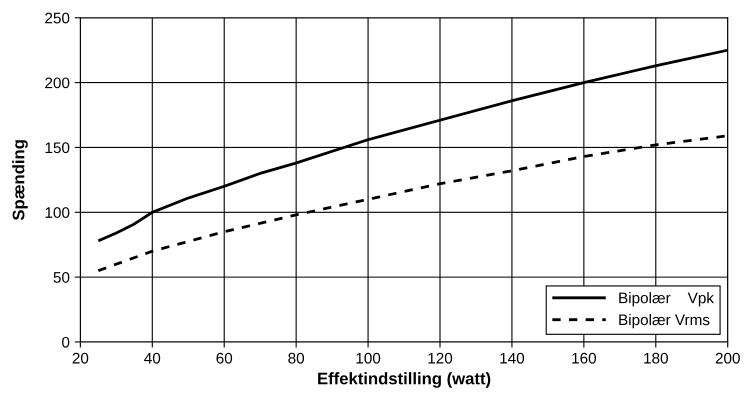 The height and width of the screenshot is (413, 751). What do you see at coordinates (440, 358) in the screenshot?
I see `x-tick-label: 120` at bounding box center [440, 358].